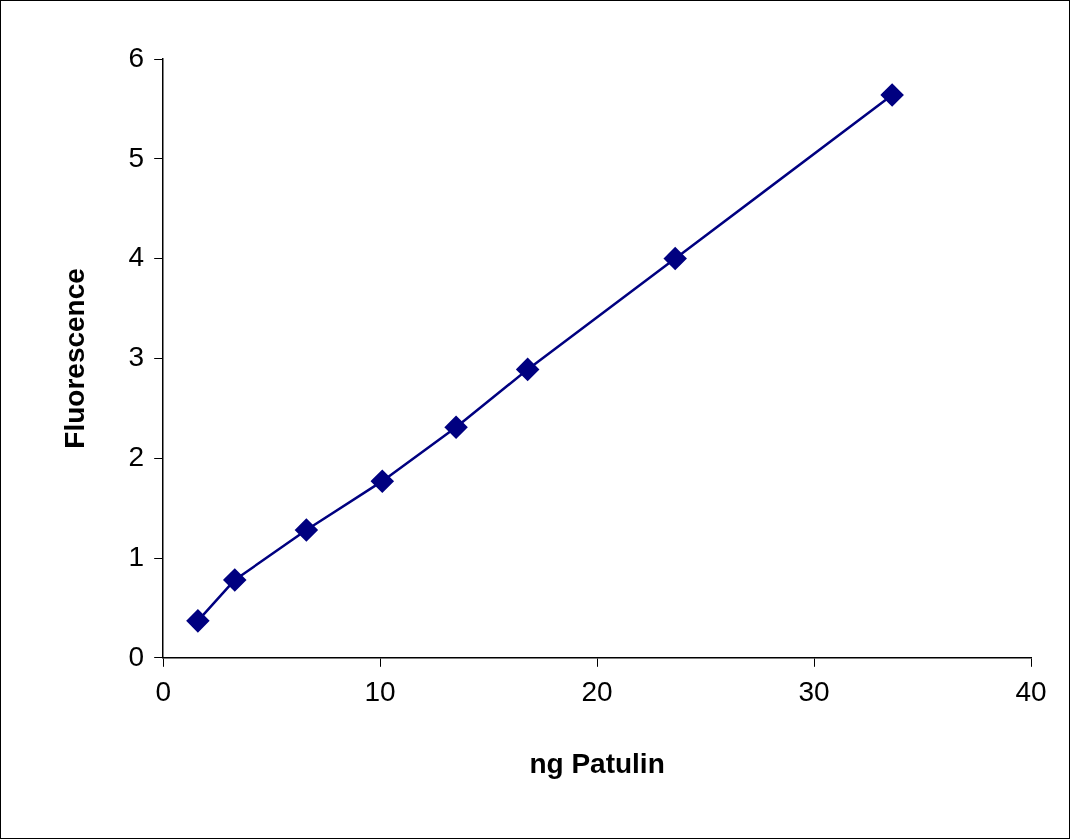 This screenshot has width=1070, height=839. Describe the element at coordinates (380, 692) in the screenshot. I see `x-tick-label: 10` at that location.